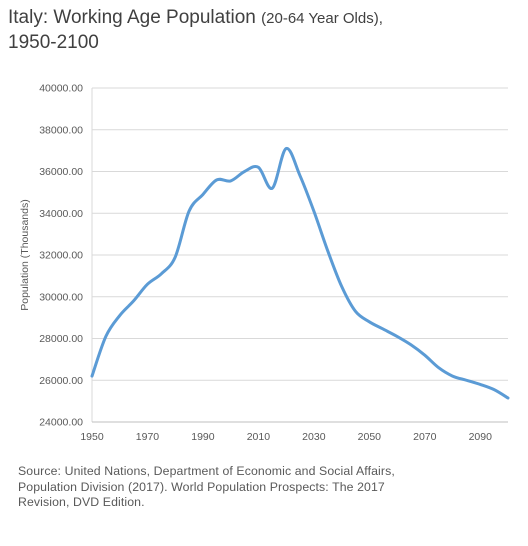  I want to click on x-tick-label: 2010, so click(259, 437).